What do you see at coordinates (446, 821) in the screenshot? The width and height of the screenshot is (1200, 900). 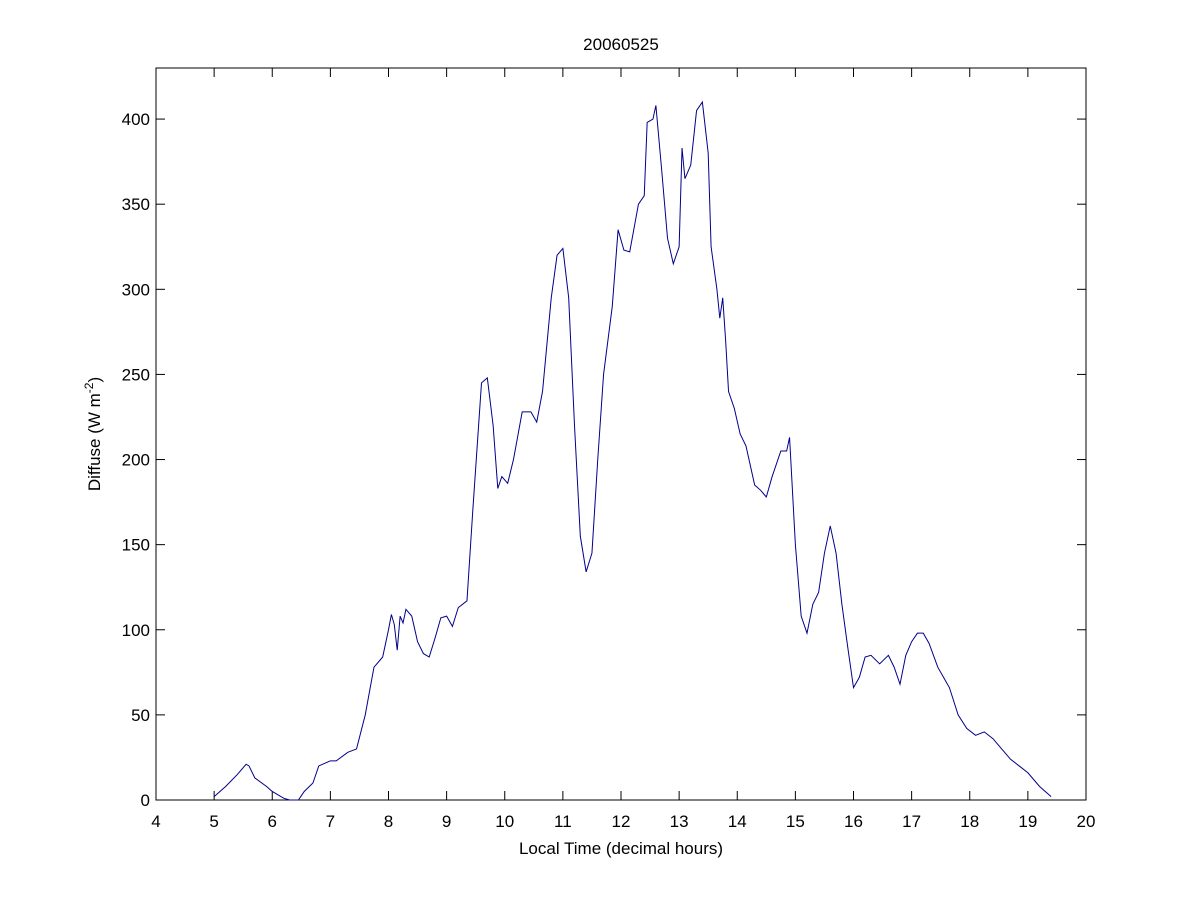 I see `x-tick-label: 9` at bounding box center [446, 821].